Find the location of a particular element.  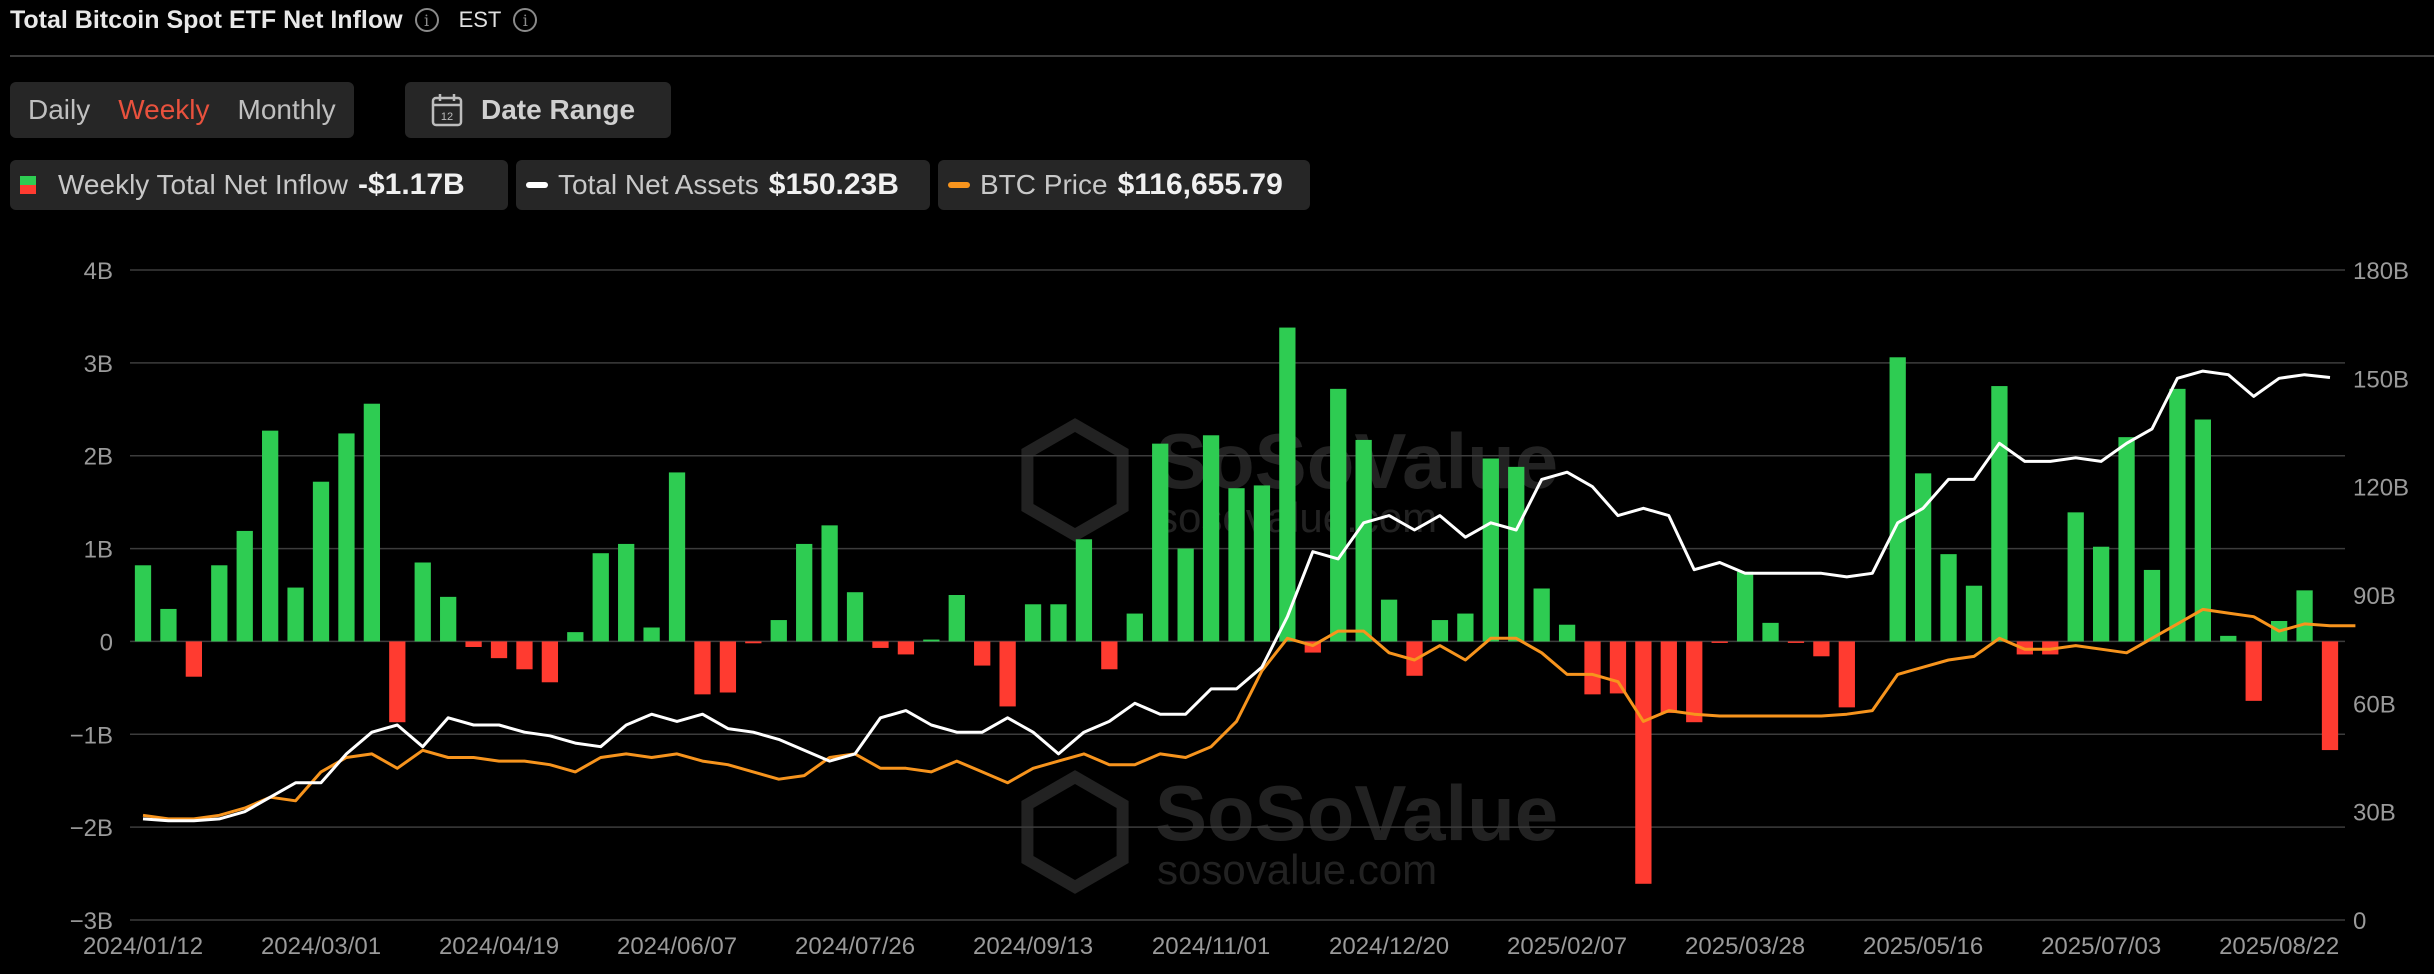

x-axis-tick: 2024/03/01 is located at coordinates (321, 946).